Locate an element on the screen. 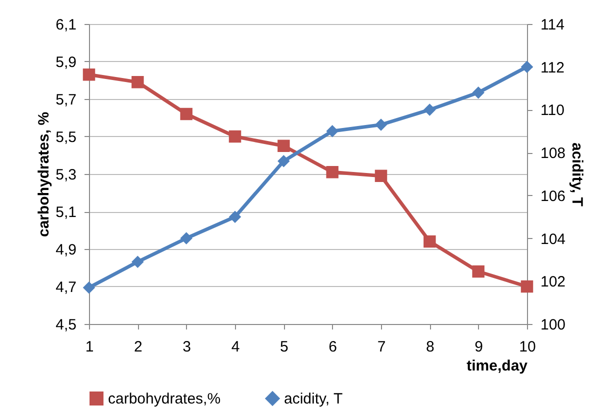  y-tick-label: 6,1 is located at coordinates (66, 25).